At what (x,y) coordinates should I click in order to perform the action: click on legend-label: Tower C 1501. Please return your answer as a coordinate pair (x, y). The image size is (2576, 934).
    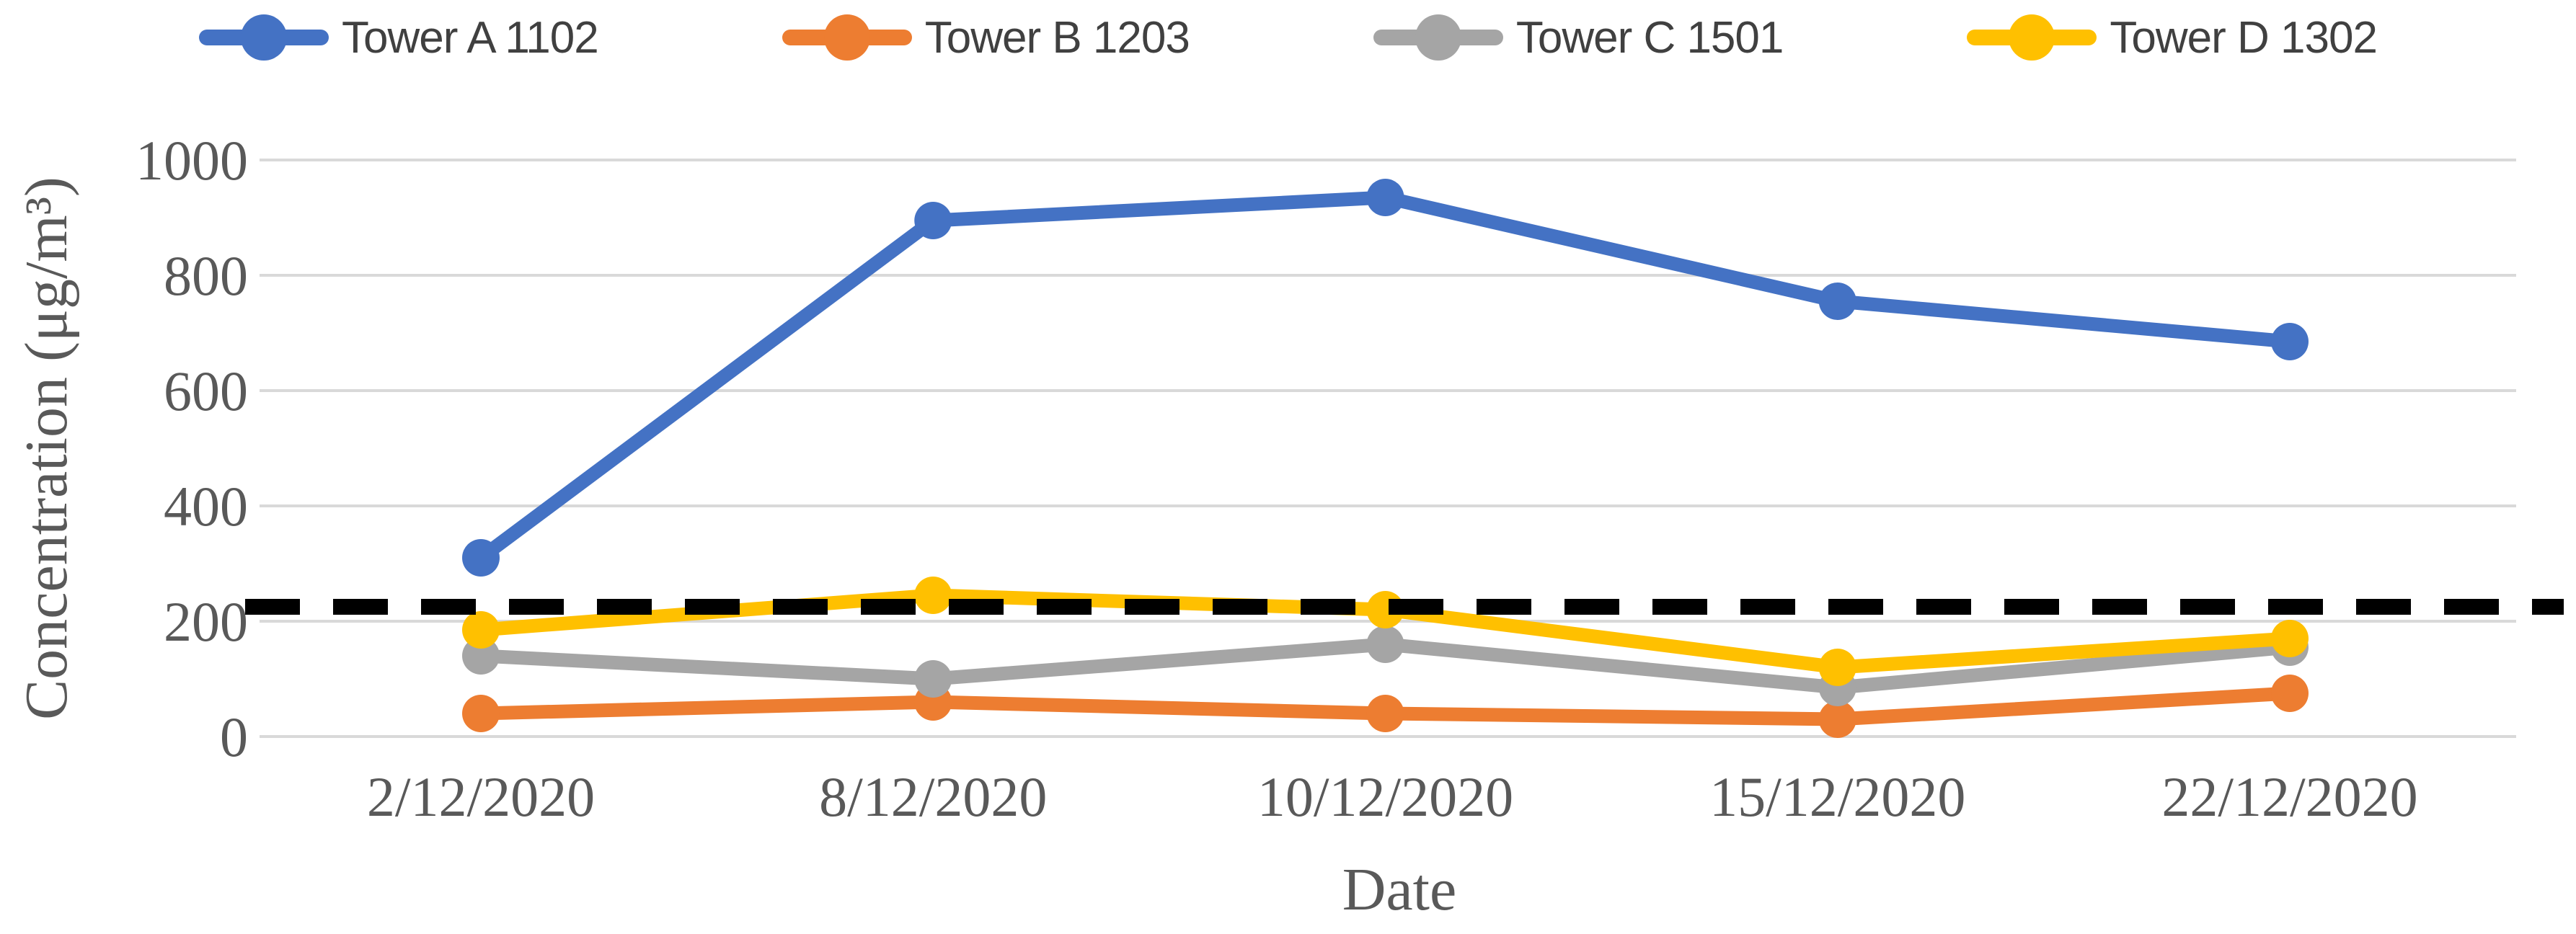
    Looking at the image, I should click on (1649, 37).